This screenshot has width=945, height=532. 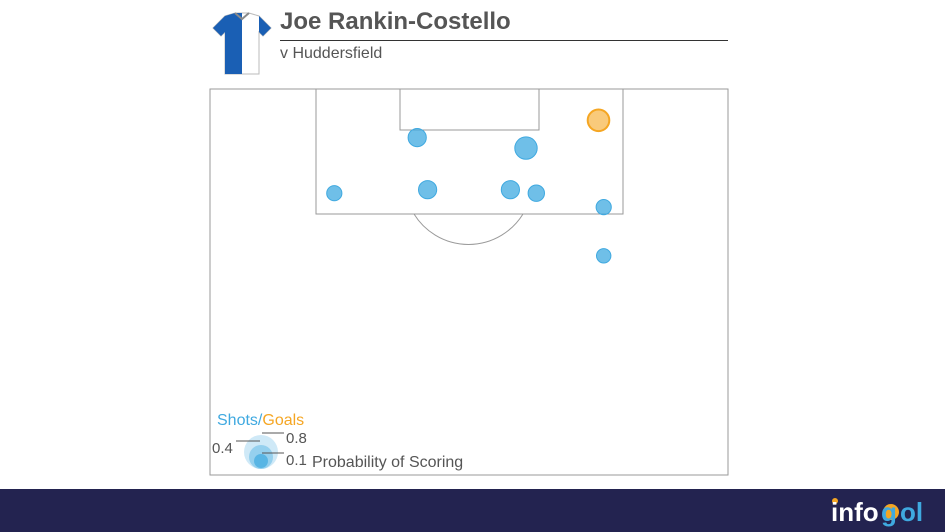 What do you see at coordinates (222, 448) in the screenshot?
I see `legend-value-mid: 0.4` at bounding box center [222, 448].